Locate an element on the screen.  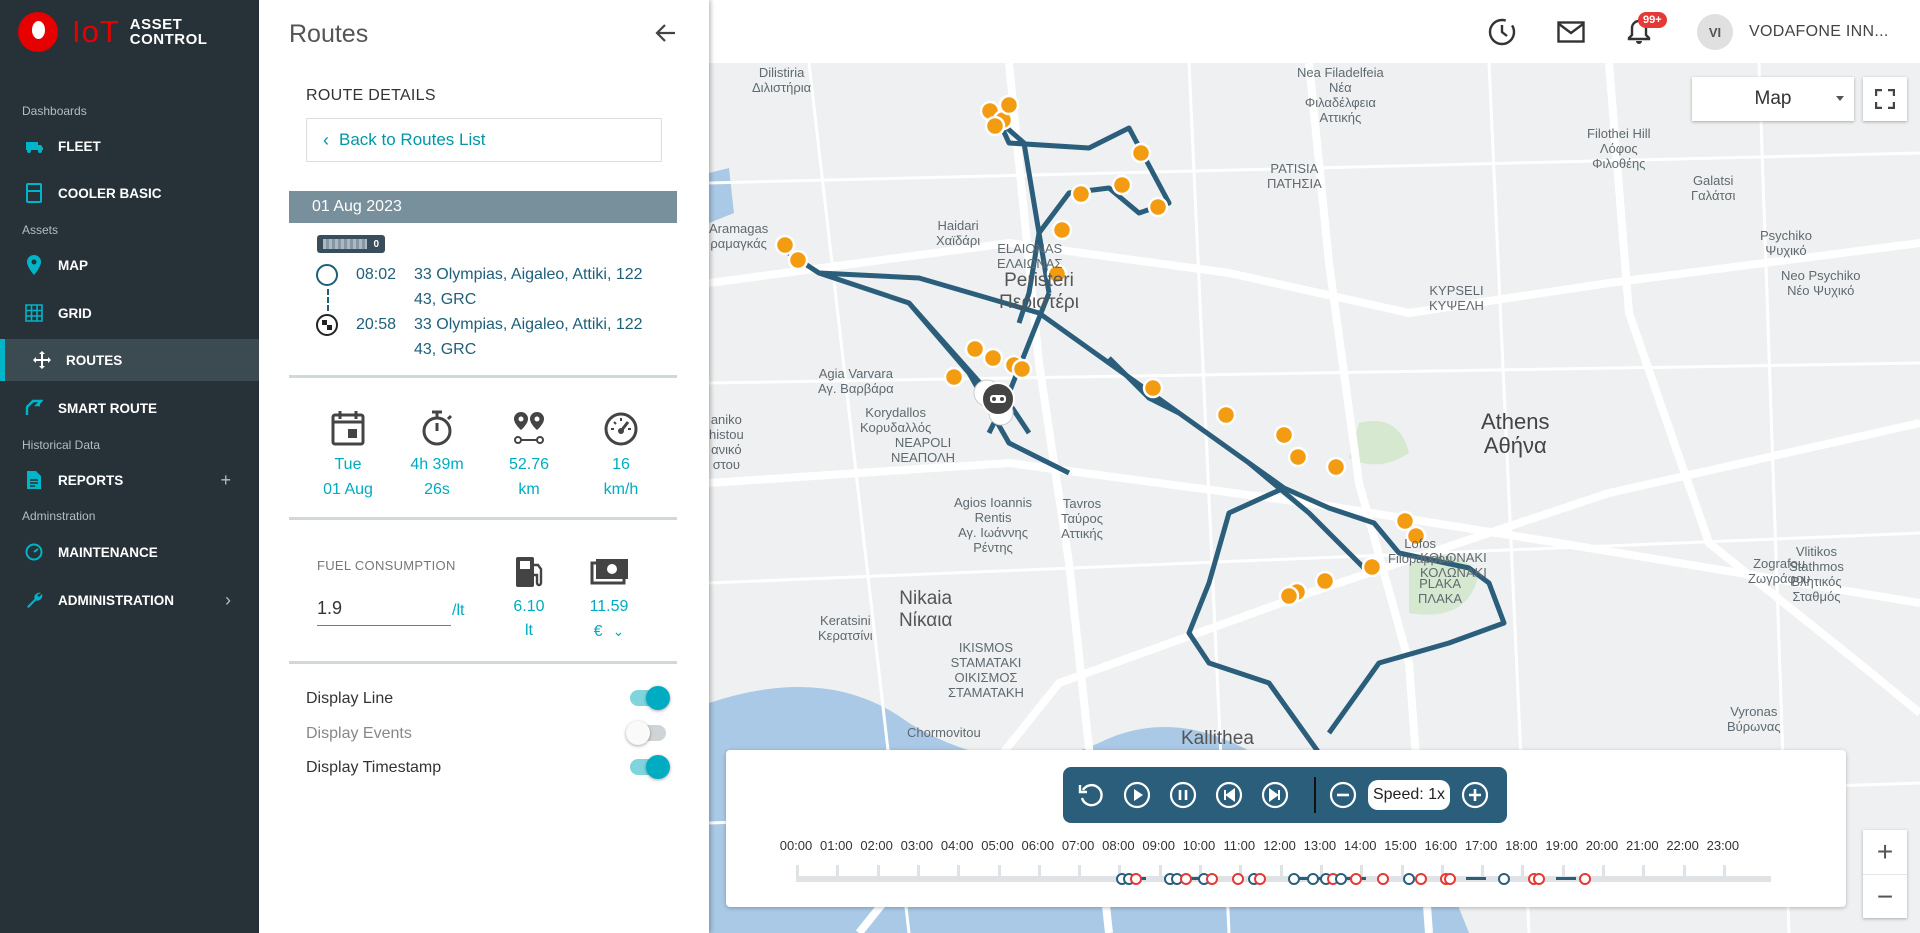
fuel-cost: 11.59 € ⌄ is located at coordinates (609, 599).